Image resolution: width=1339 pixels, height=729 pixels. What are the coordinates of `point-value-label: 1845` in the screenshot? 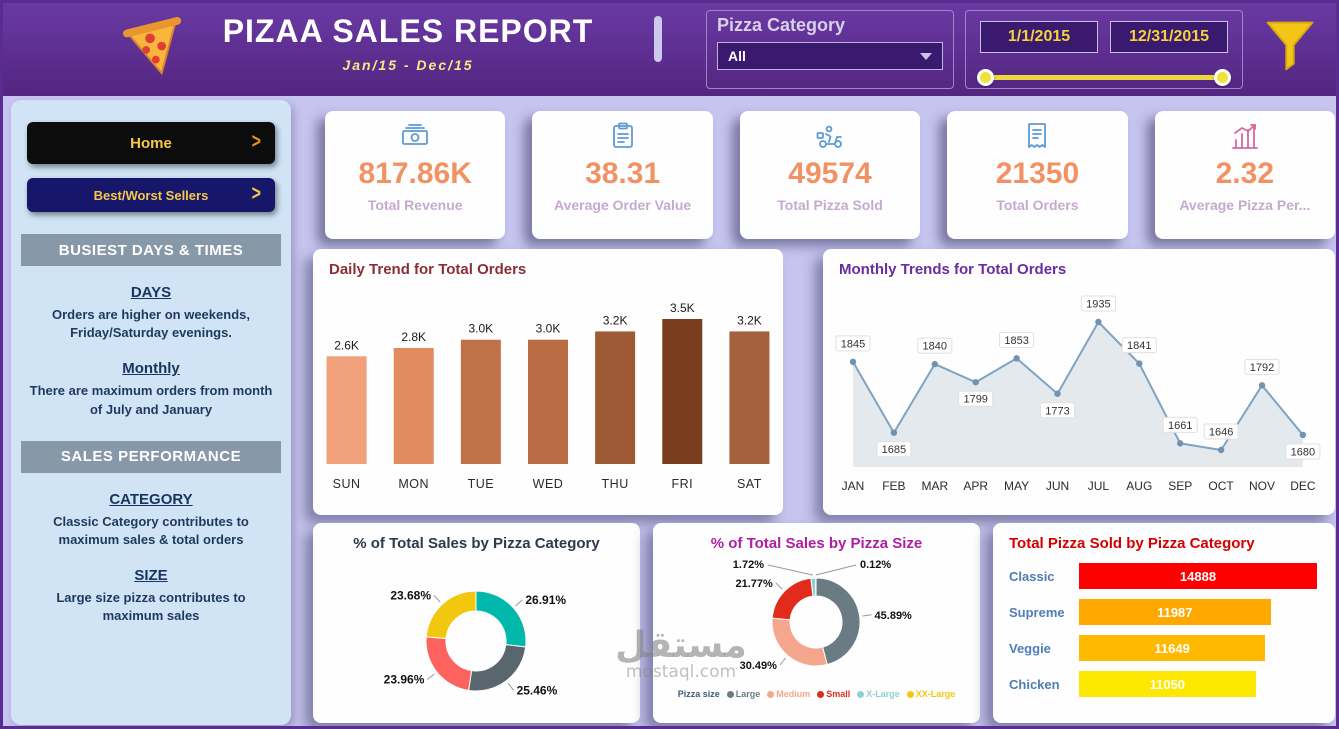 It's located at (853, 344).